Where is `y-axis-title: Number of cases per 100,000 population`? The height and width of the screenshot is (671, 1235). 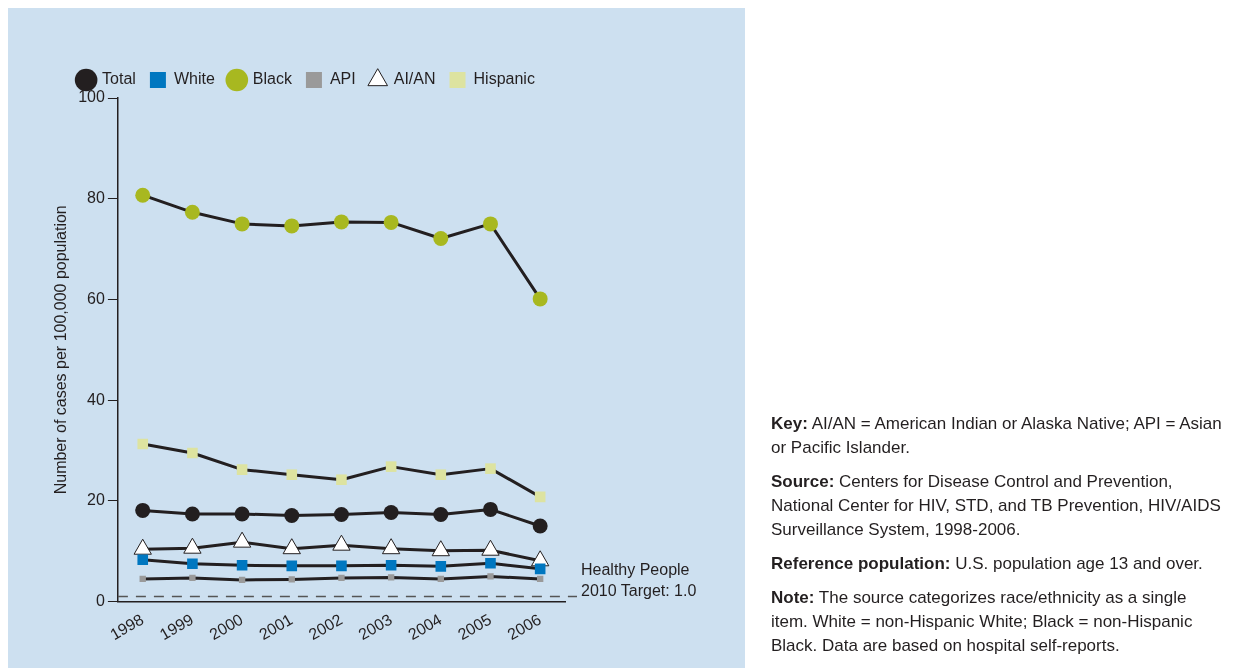
y-axis-title: Number of cases per 100,000 population is located at coordinates (61, 350).